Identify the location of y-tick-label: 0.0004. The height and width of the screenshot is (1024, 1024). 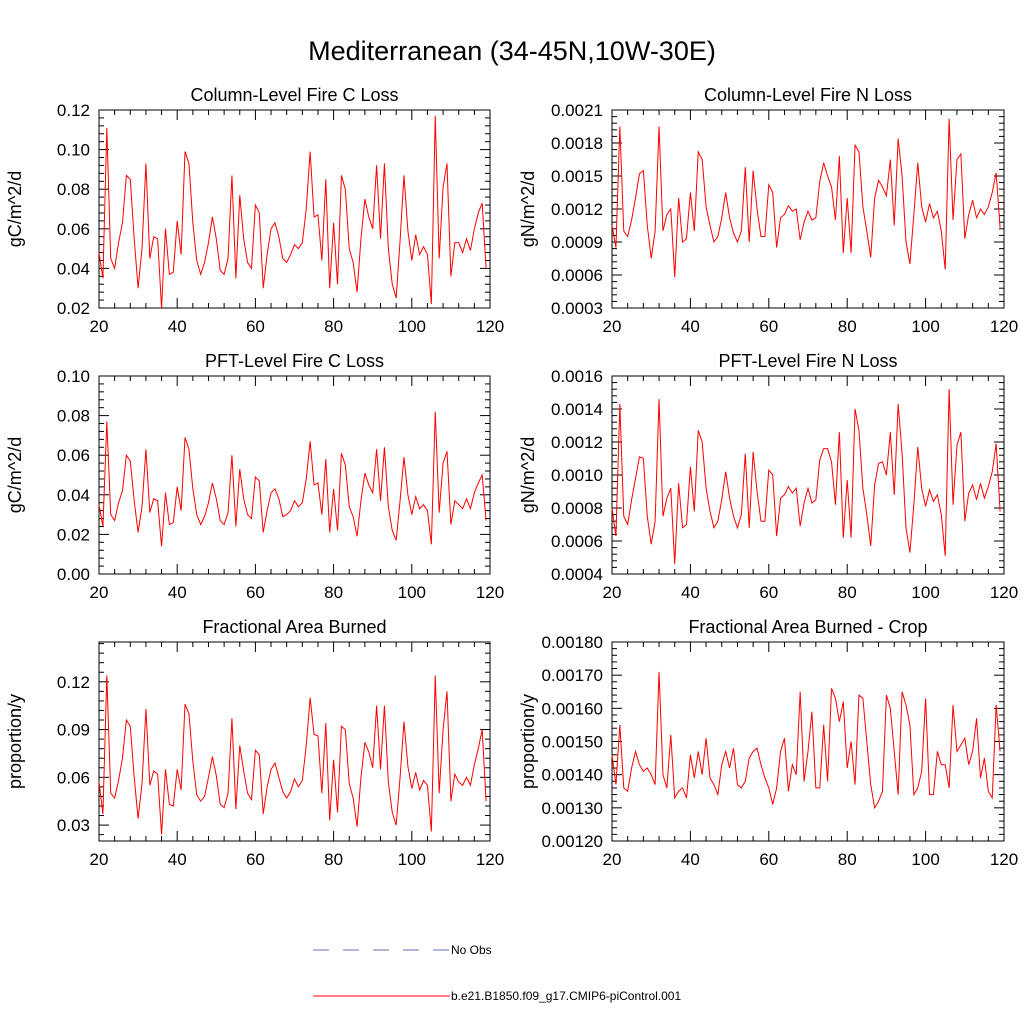
(577, 574).